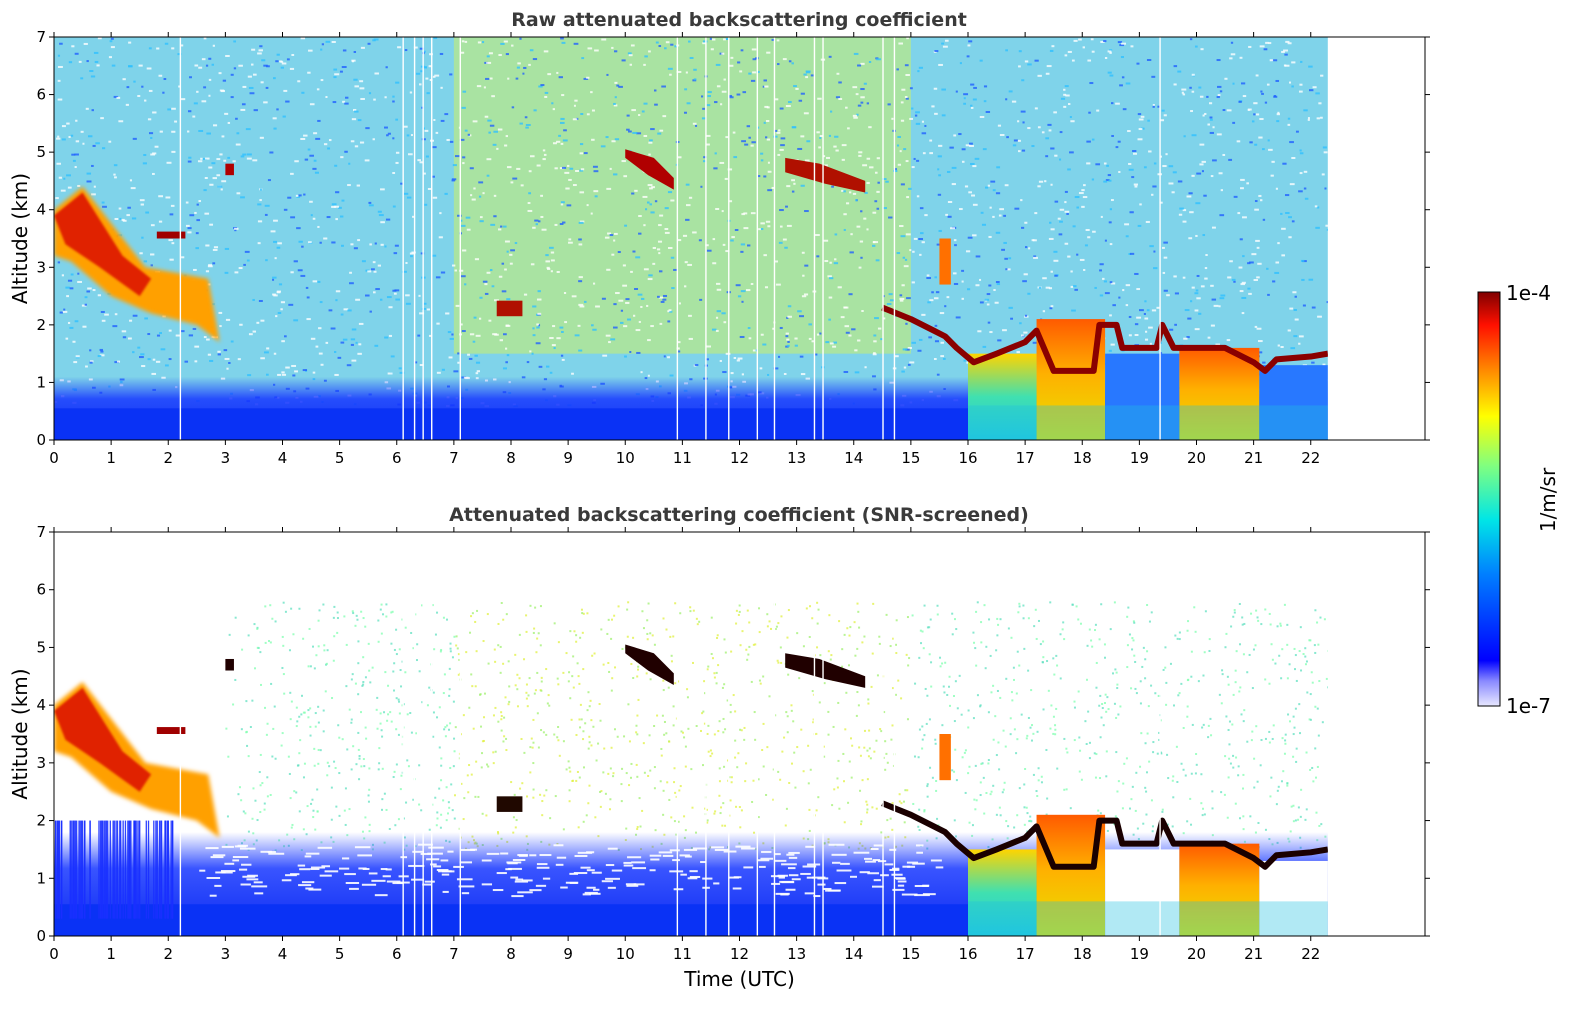 The height and width of the screenshot is (1020, 1595). What do you see at coordinates (41, 532) in the screenshot?
I see `bottom-y-tick-label: 7` at bounding box center [41, 532].